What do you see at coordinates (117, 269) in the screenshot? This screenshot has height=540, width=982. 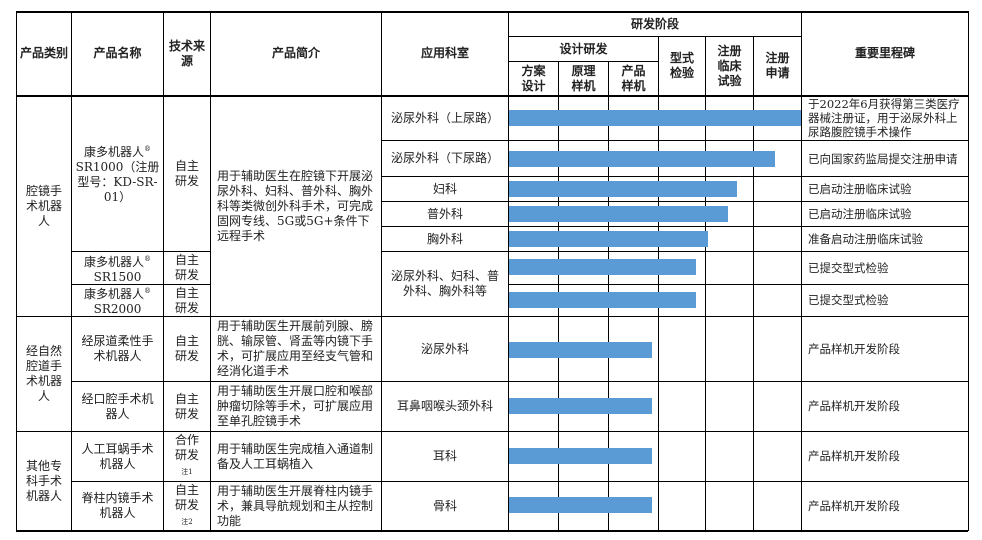 I see `product-sr1500: 康多机器人® SR1500` at bounding box center [117, 269].